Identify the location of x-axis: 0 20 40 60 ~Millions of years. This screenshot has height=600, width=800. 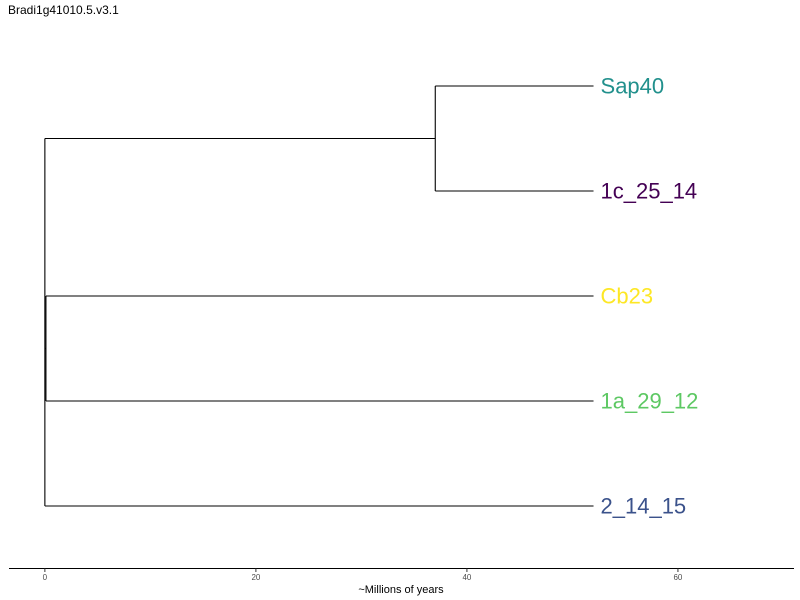
(401, 582).